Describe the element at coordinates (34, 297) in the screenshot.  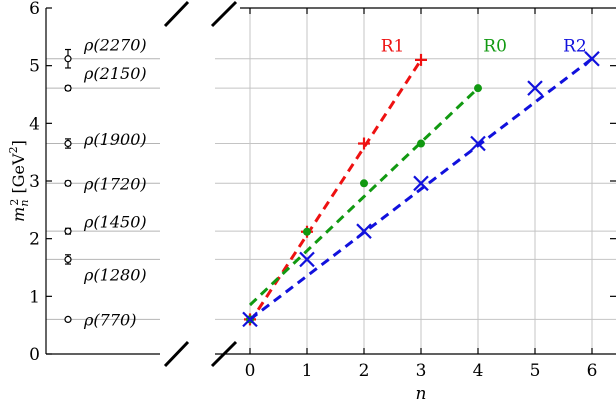
I see `y-tick-label: 1` at that location.